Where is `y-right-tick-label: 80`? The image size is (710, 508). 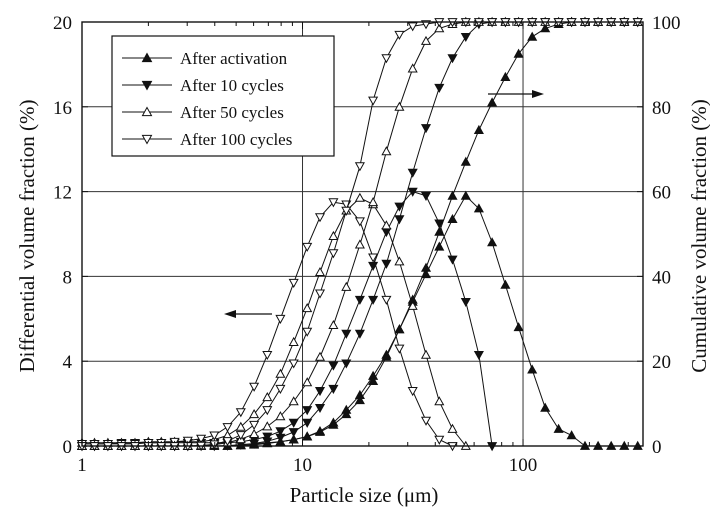
y-right-tick-label: 80 is located at coordinates (661, 108).